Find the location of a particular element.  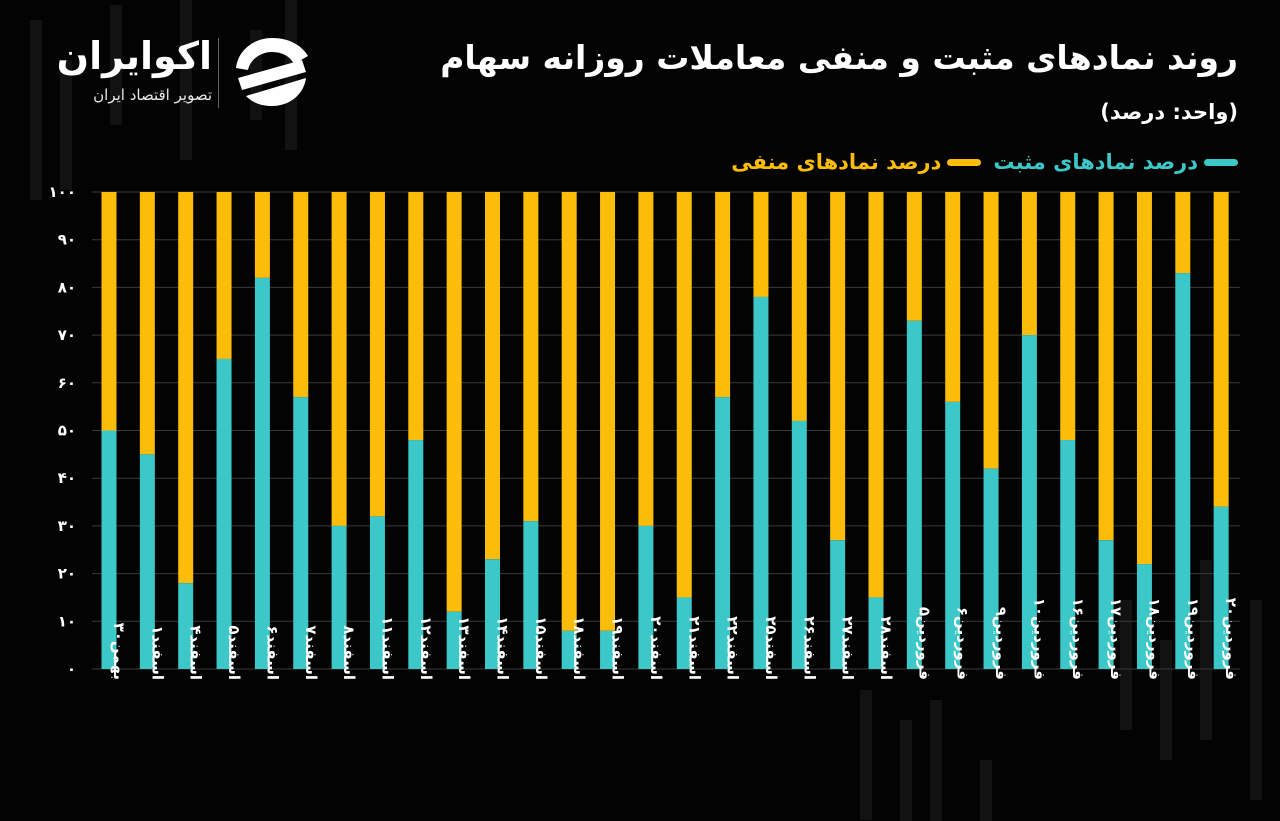

y-tick-label: ۲۰ is located at coordinates (67, 574).